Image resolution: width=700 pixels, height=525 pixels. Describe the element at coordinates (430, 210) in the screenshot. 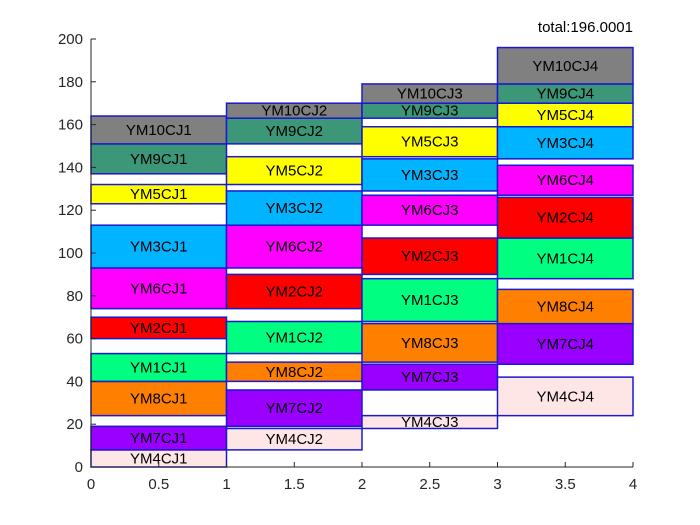

I see `box-ym6cj3: YM6CJ3` at that location.